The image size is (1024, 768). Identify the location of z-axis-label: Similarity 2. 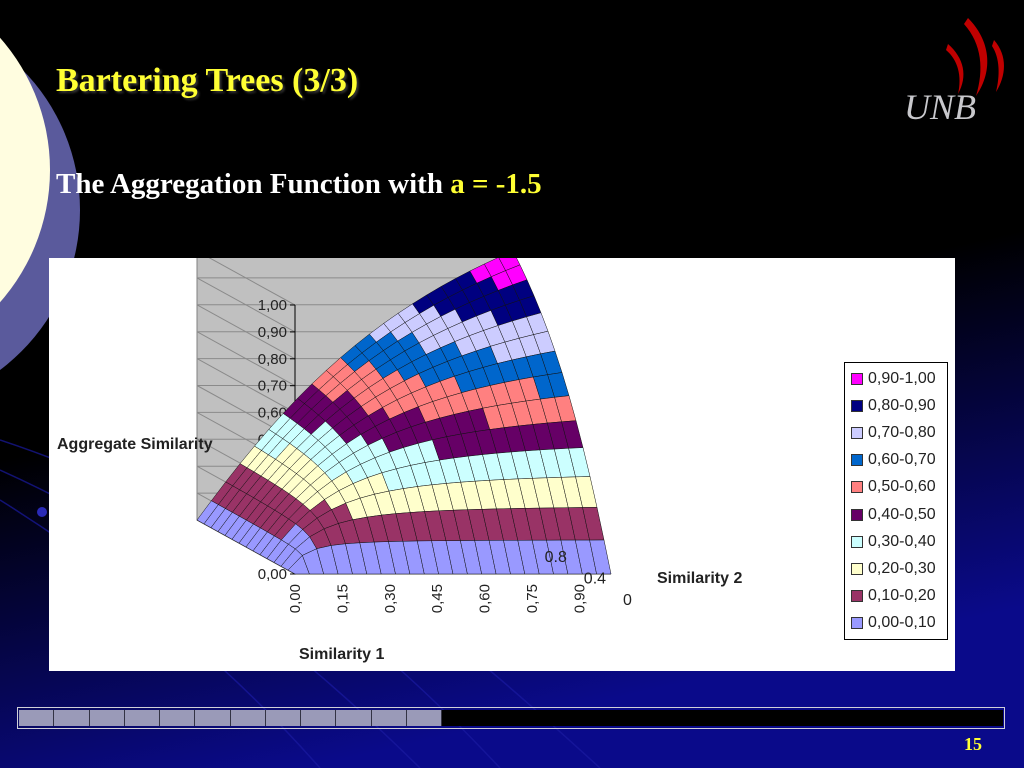
(699, 578).